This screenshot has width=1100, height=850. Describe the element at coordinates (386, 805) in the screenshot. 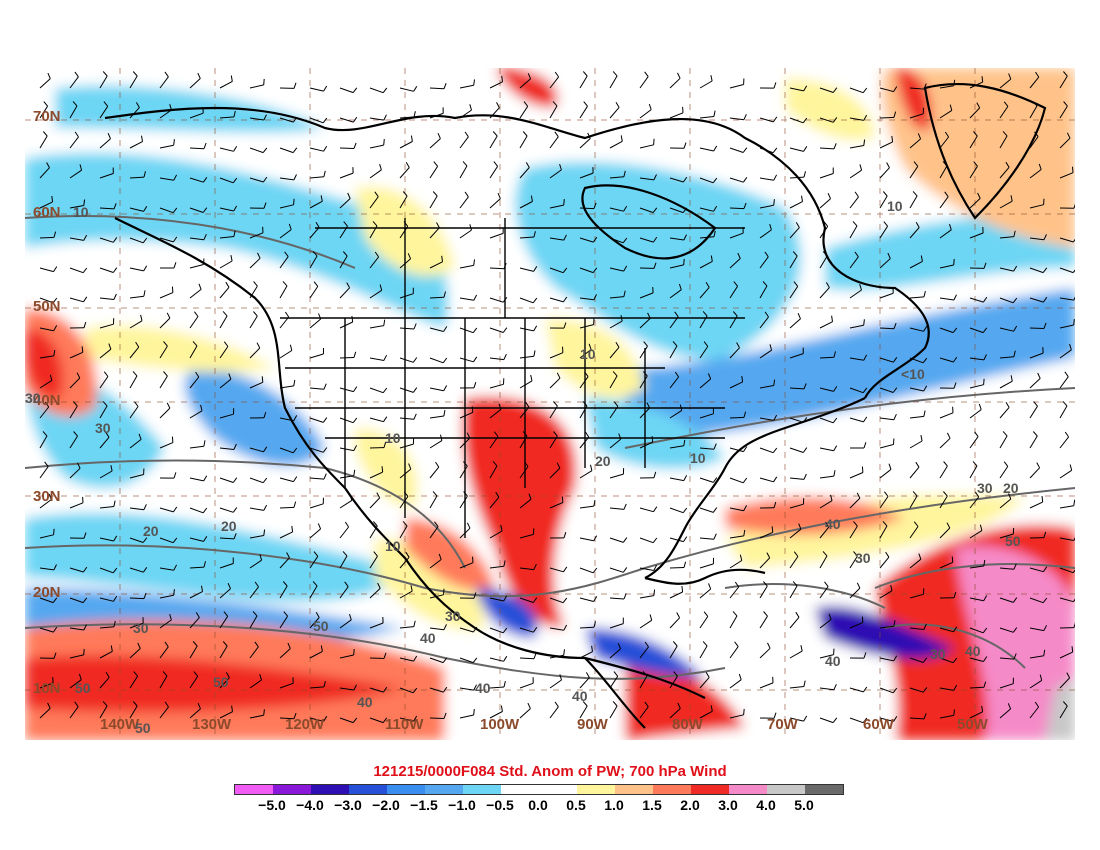

I see `colorbar-label: −2.0` at that location.